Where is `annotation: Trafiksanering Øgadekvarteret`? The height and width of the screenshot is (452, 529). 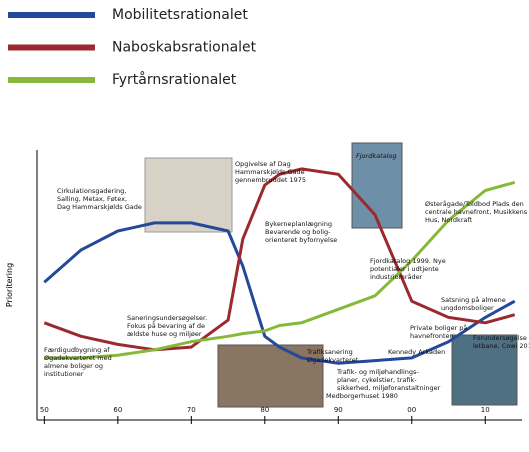 annotation: Trafiksanering Øgadekvarteret is located at coordinates (332, 356).